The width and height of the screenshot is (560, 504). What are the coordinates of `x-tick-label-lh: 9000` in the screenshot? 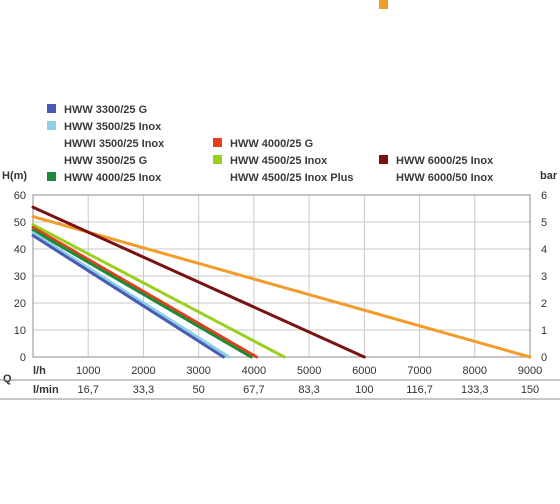 It's located at (530, 371).